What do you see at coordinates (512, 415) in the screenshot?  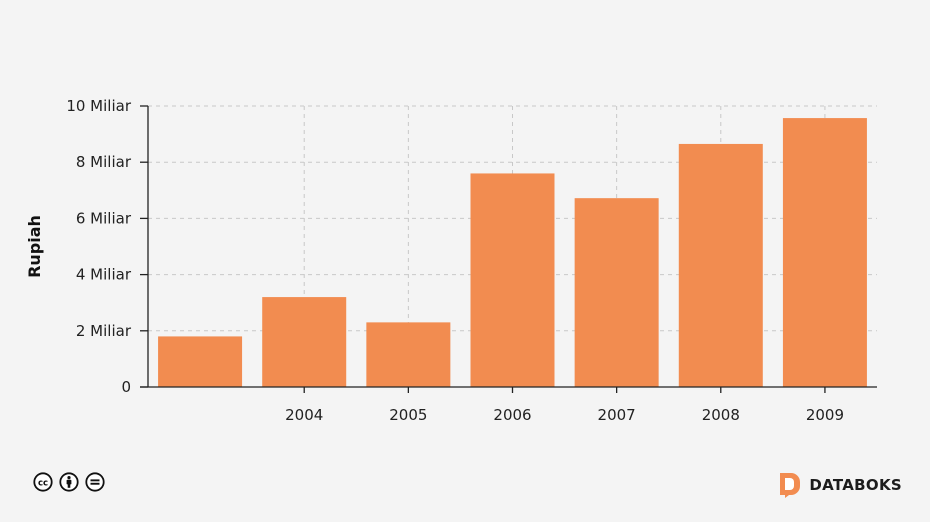 I see `x-tick-label: 2006` at bounding box center [512, 415].